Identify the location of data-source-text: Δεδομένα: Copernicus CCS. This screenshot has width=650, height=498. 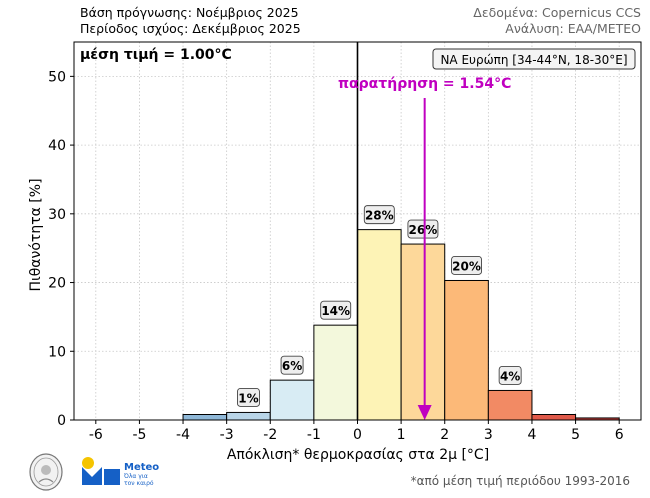
(557, 12).